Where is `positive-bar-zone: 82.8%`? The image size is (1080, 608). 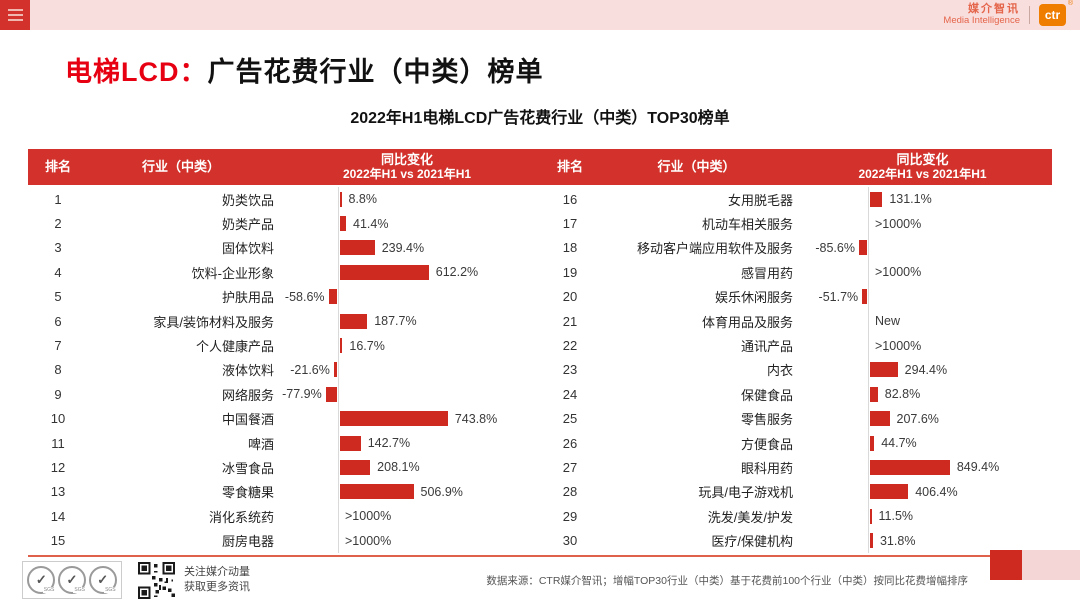 positive-bar-zone: 82.8% is located at coordinates (960, 394).